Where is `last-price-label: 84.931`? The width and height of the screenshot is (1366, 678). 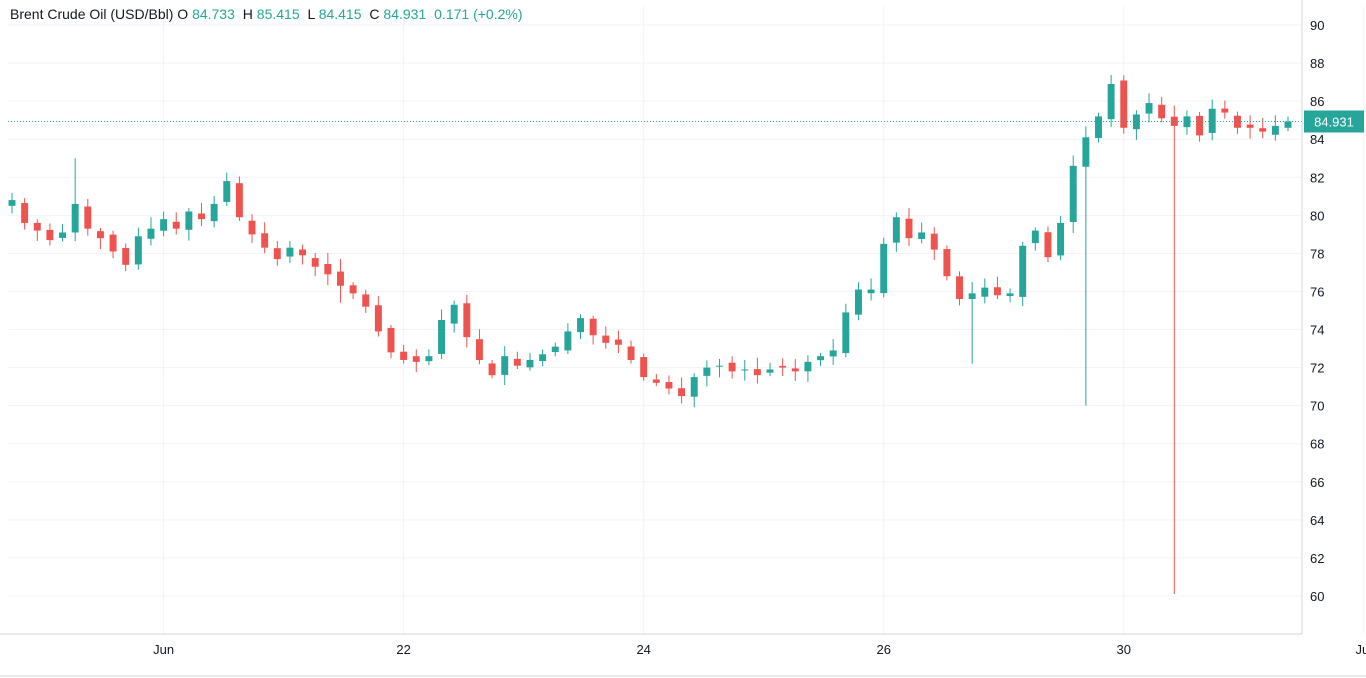
last-price-label: 84.931 is located at coordinates (1334, 121).